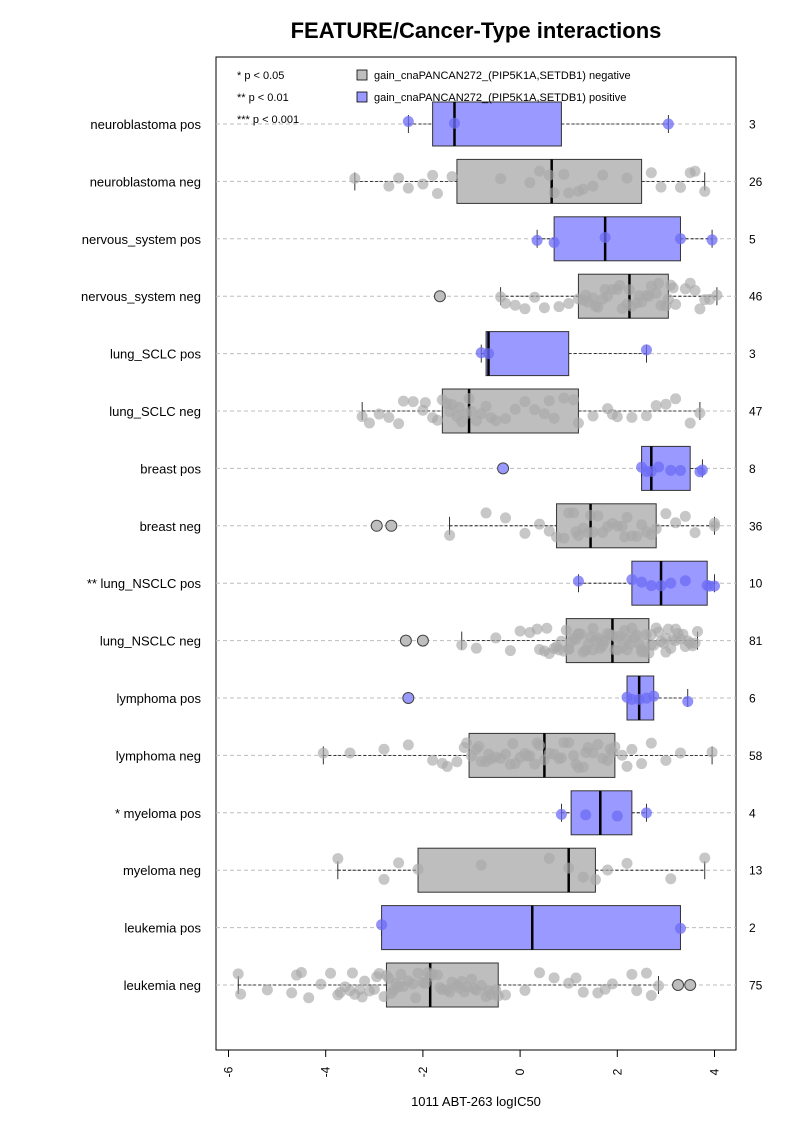 This screenshot has height=1122, width=793. Describe the element at coordinates (145, 124) in the screenshot. I see `row-label: neuroblastoma pos` at that location.